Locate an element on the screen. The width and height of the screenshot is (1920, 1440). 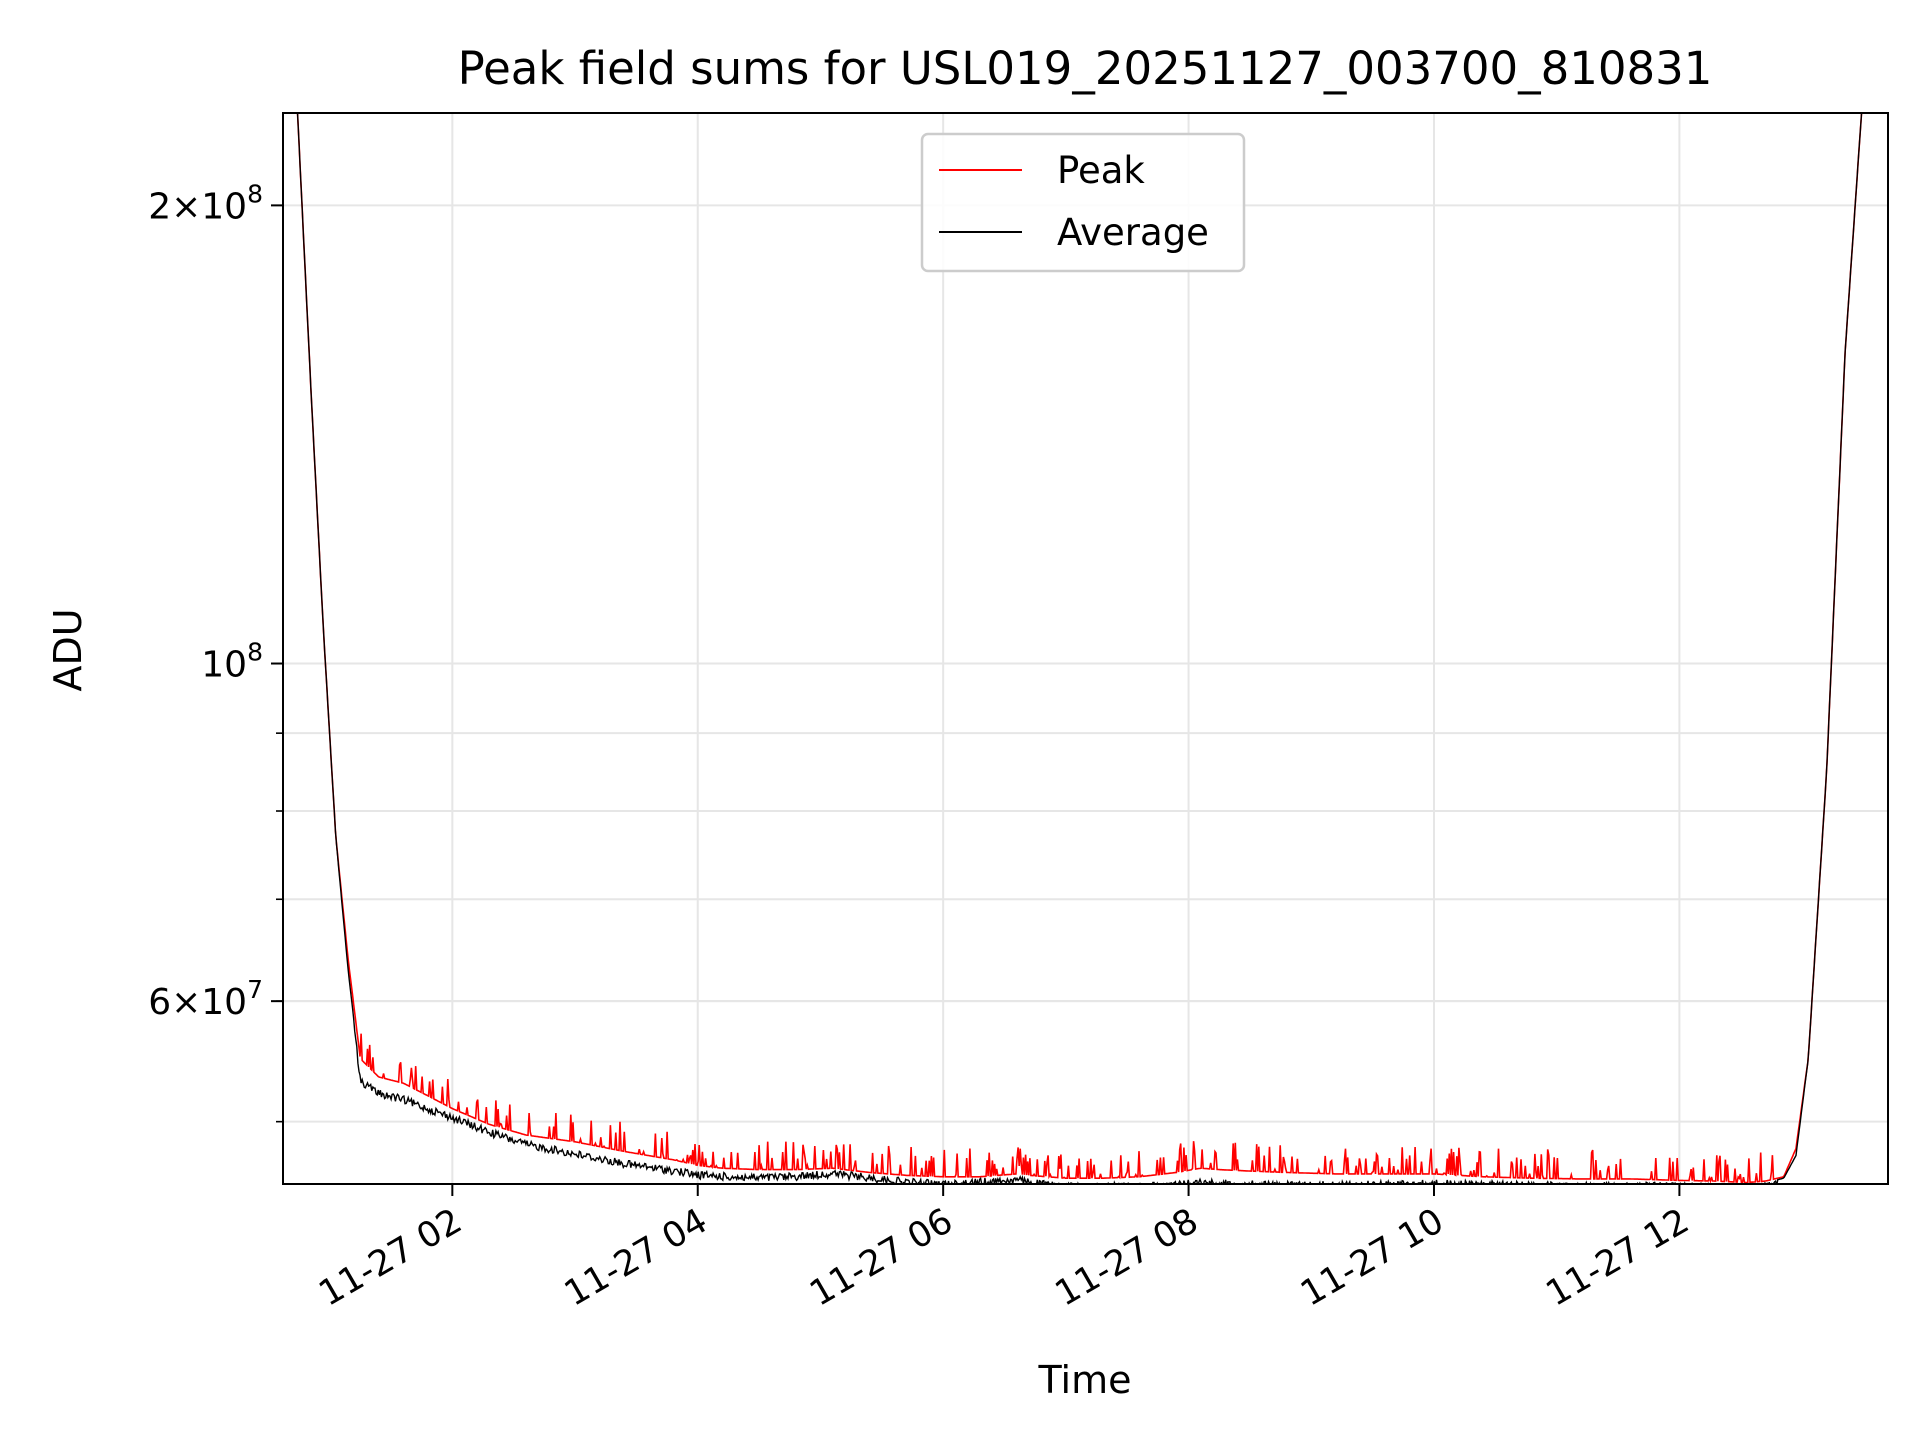
x-tick-label: 11-27 06 is located at coordinates (881, 1257).